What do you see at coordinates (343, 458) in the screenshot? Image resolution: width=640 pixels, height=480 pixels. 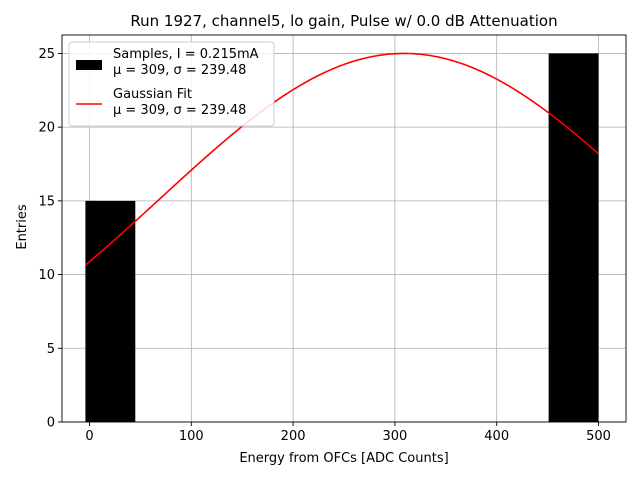 I see `x-axis-label: Energy from OFCs [ADC Counts]` at bounding box center [343, 458].